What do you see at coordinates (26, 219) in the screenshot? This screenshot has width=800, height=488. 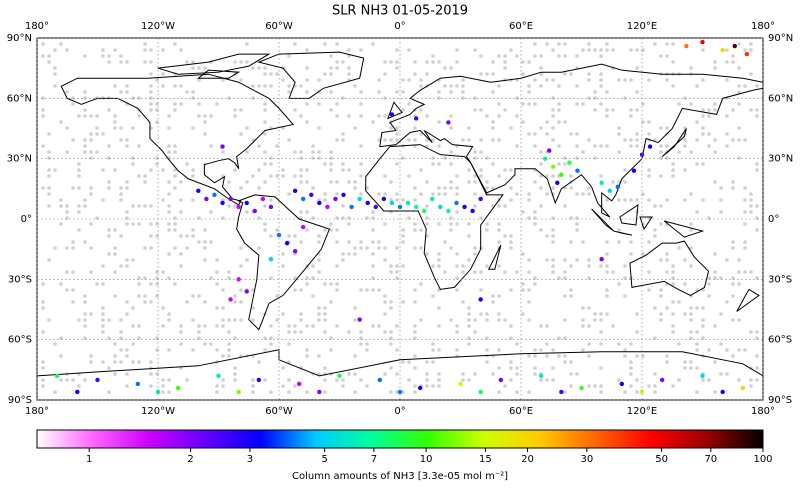 I see `lat-tick-label-left: 0°` at bounding box center [26, 219].